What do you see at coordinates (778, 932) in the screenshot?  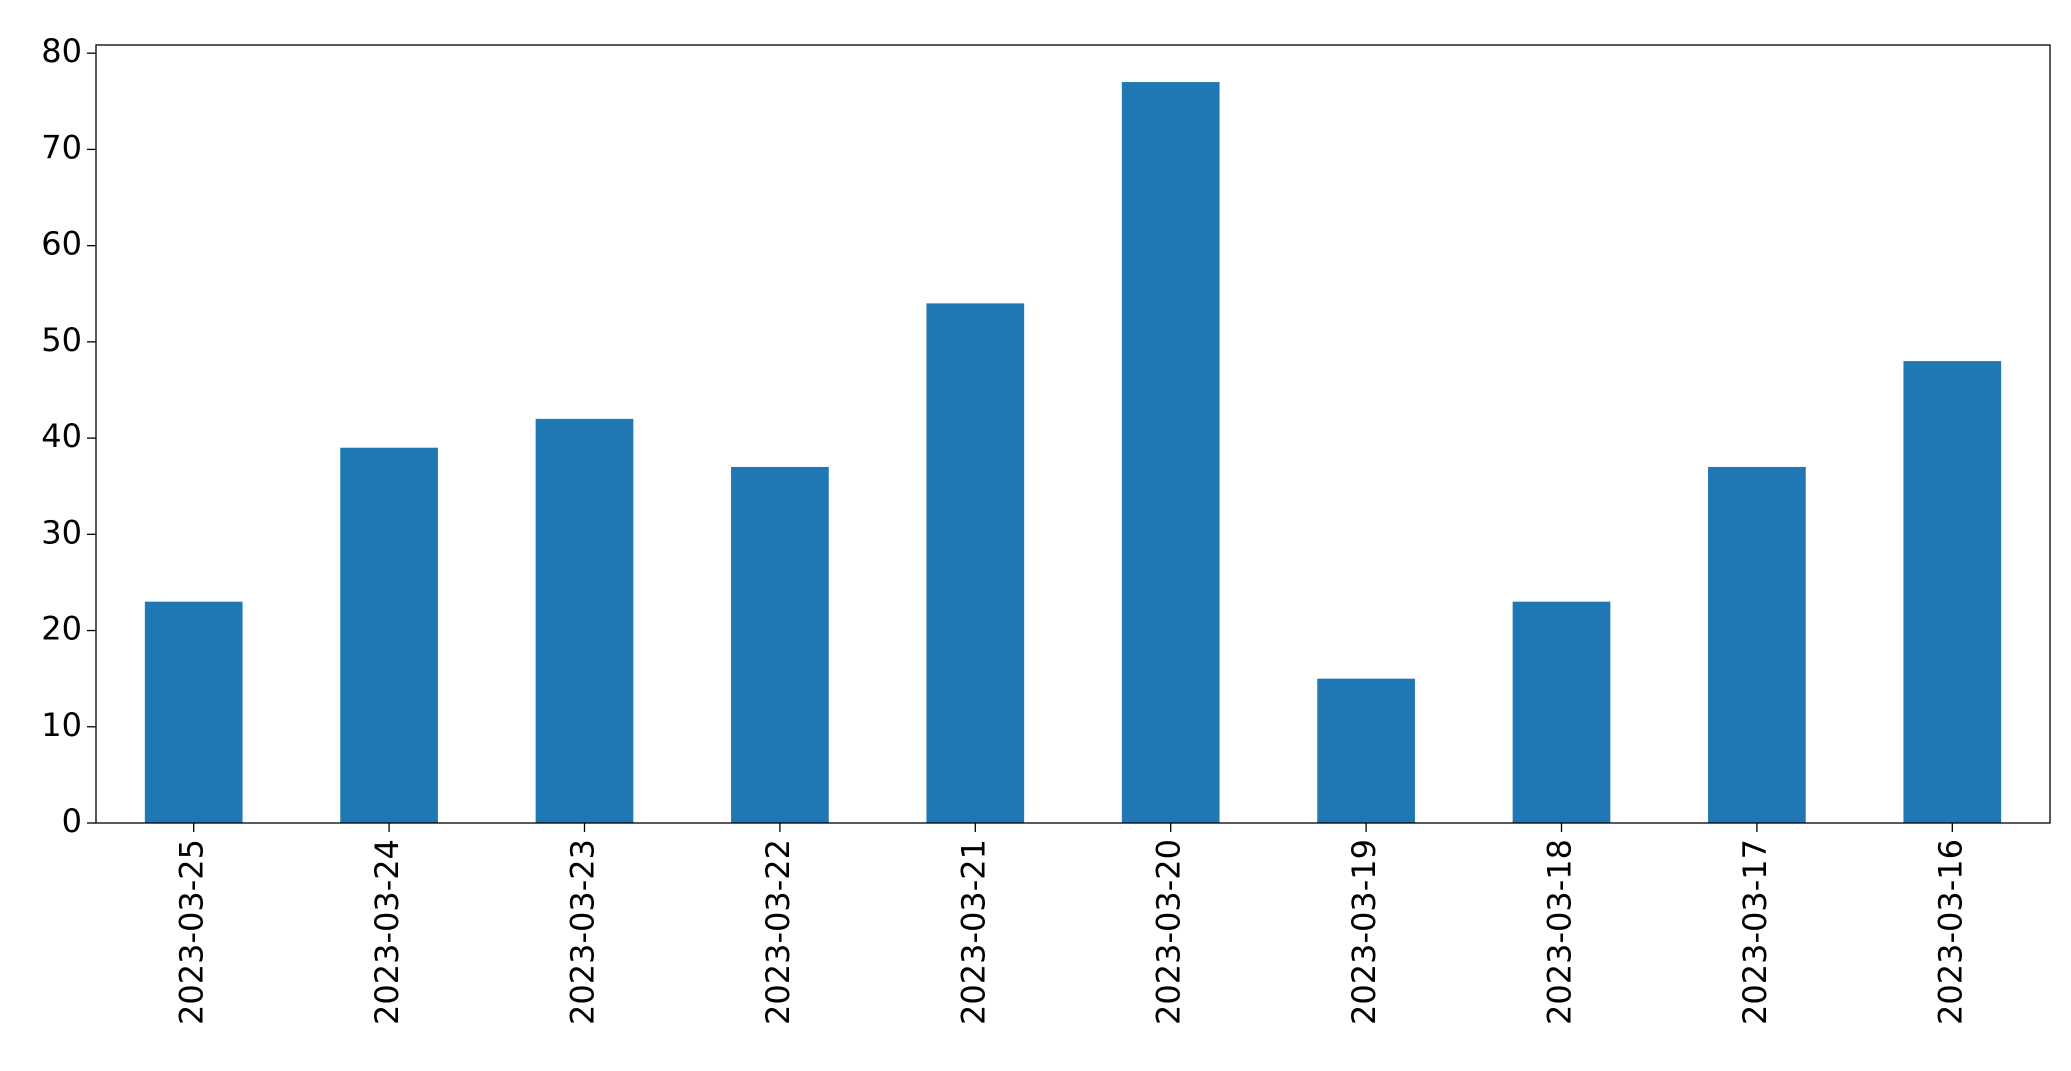 I see `x-tick-label: 2023-03-22` at bounding box center [778, 932].